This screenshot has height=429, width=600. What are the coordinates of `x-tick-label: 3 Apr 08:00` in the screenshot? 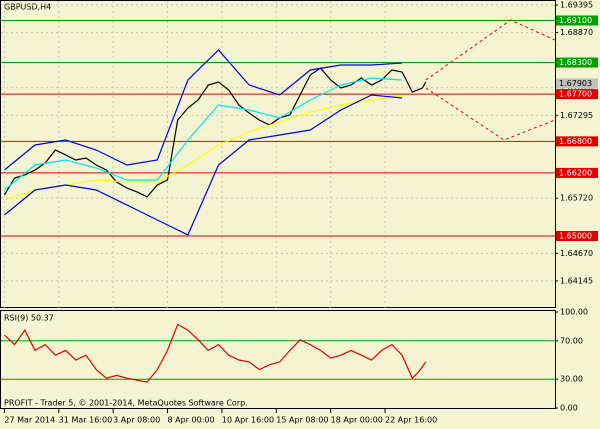 It's located at (136, 420).